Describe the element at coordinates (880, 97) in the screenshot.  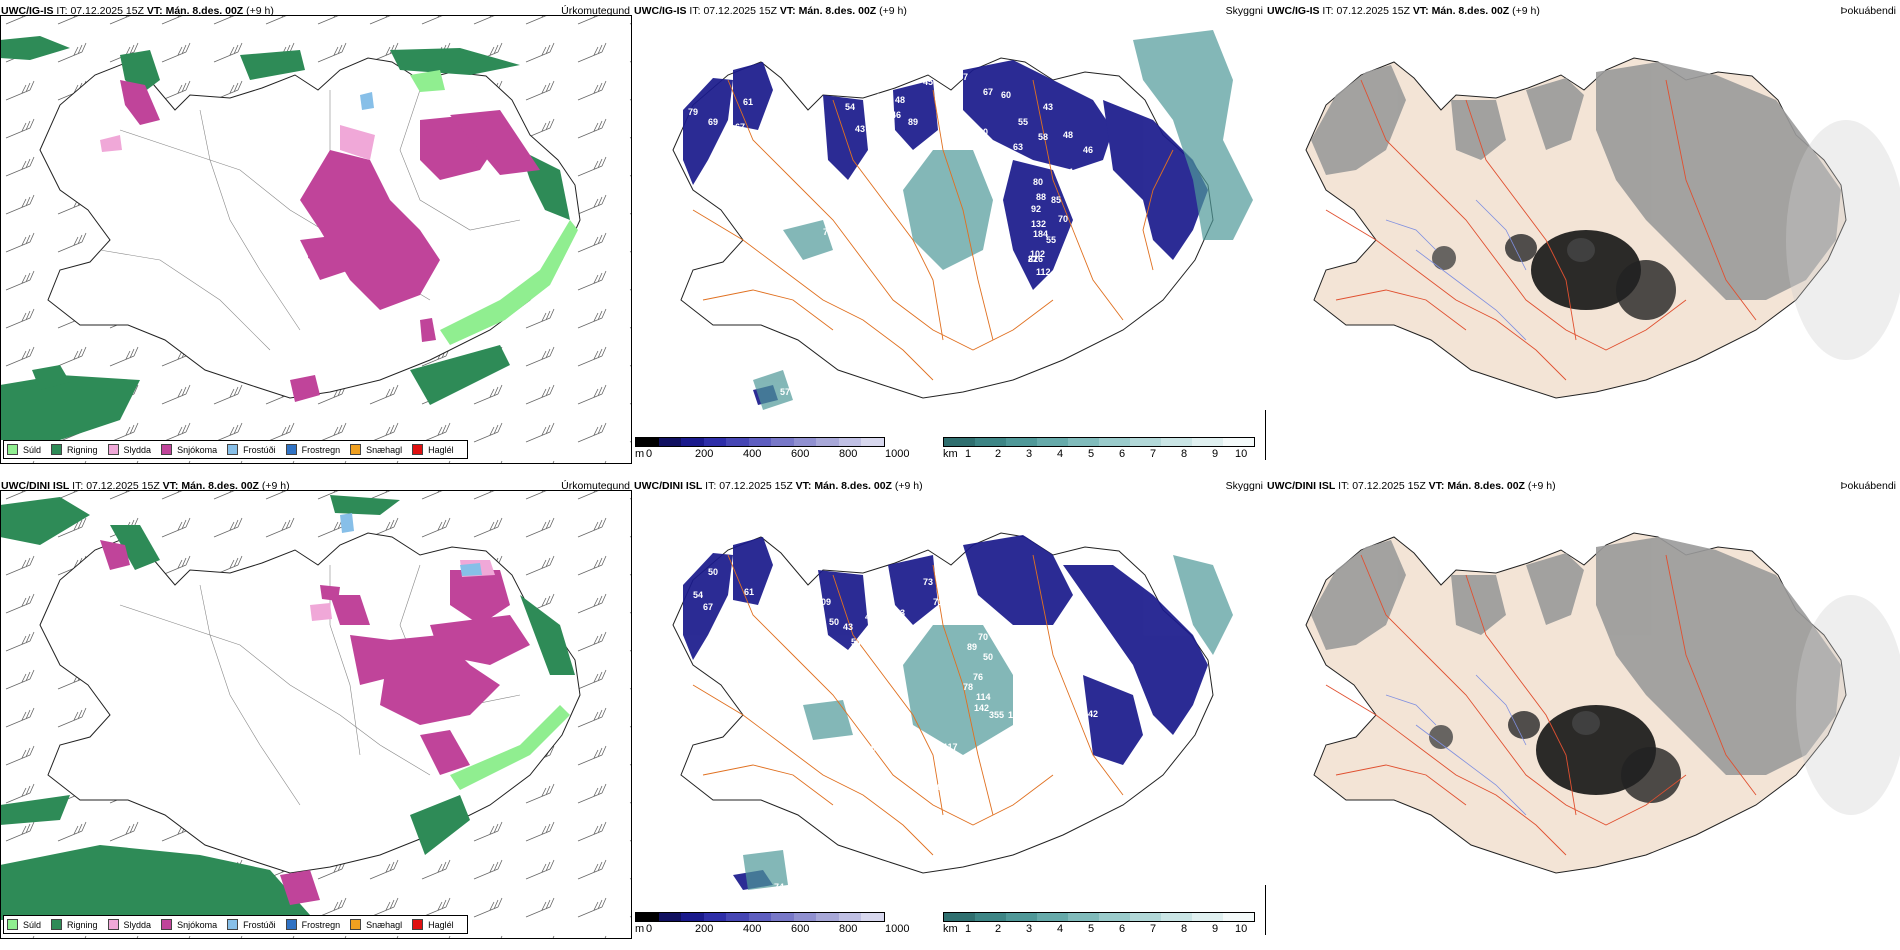
I see `snow-depth-label: 41` at that location.